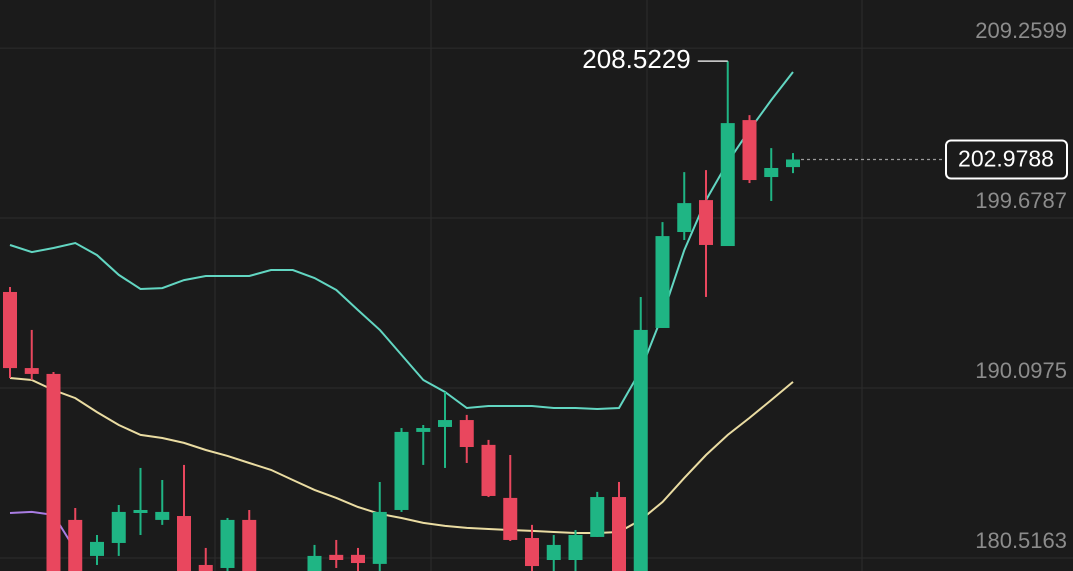  Describe the element at coordinates (1021, 30) in the screenshot. I see `y-tick-label: 209.2599` at that location.